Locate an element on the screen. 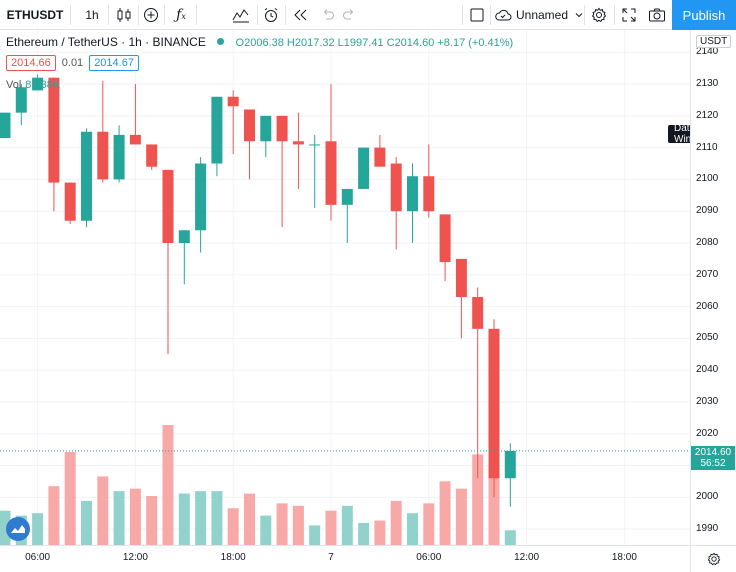 This screenshot has height=572, width=736. price-tick-label: 2130 is located at coordinates (707, 84).